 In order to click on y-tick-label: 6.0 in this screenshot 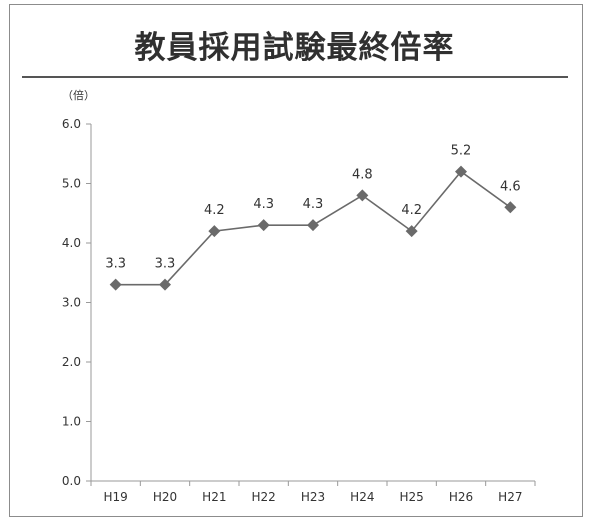, I will do `click(71, 124)`.